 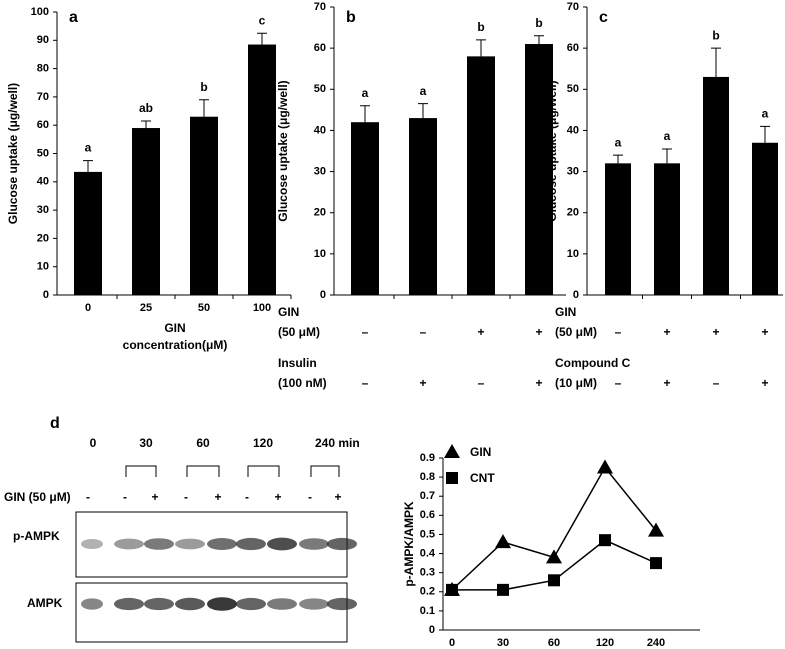 I want to click on series-line, so click(x=554, y=528).